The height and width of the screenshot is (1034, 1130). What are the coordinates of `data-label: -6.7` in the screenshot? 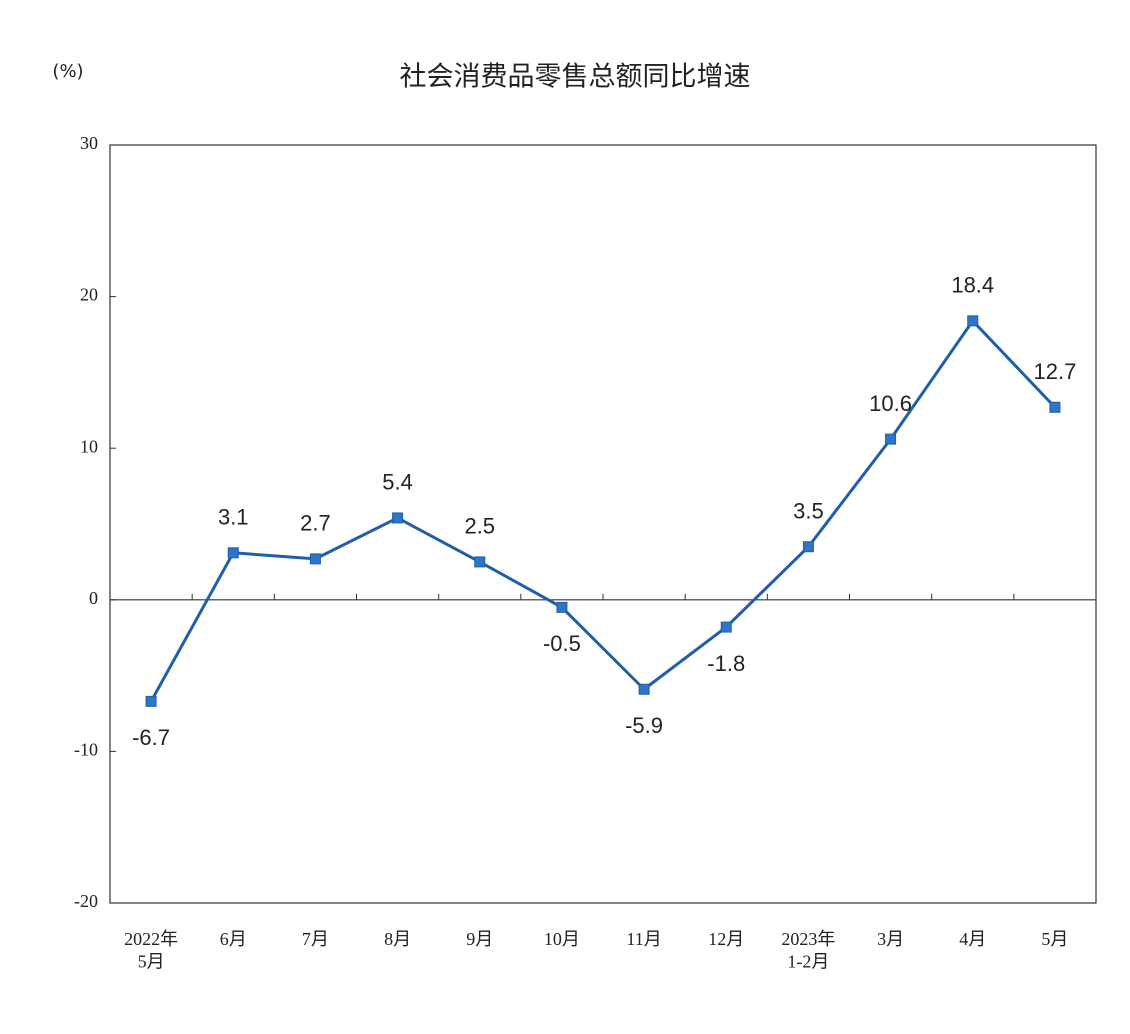 It's located at (151, 737).